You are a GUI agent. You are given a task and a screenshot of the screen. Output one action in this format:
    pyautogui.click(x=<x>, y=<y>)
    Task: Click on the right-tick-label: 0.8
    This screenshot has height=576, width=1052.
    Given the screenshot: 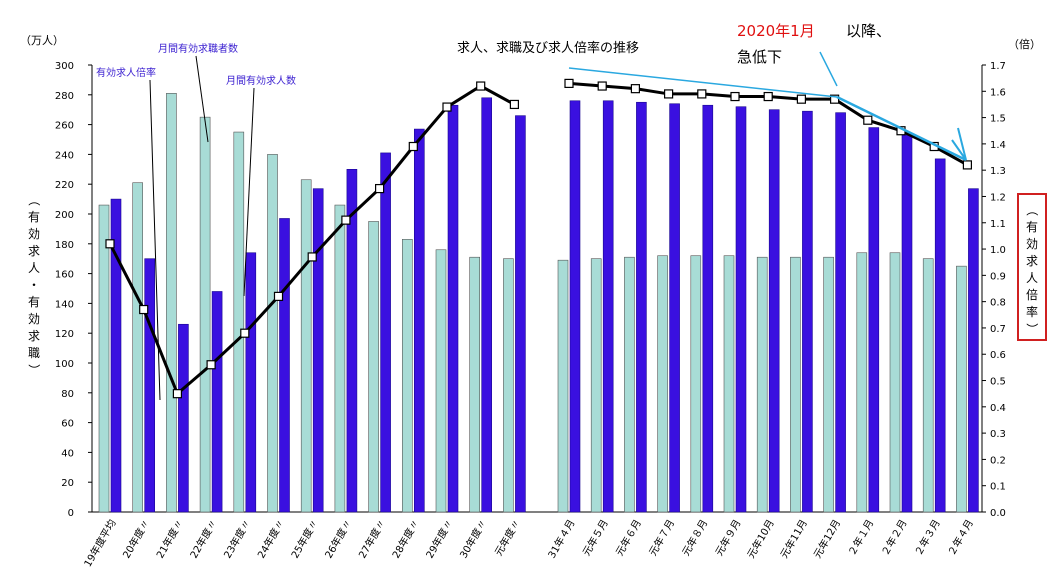 What is the action you would take?
    pyautogui.click(x=998, y=303)
    